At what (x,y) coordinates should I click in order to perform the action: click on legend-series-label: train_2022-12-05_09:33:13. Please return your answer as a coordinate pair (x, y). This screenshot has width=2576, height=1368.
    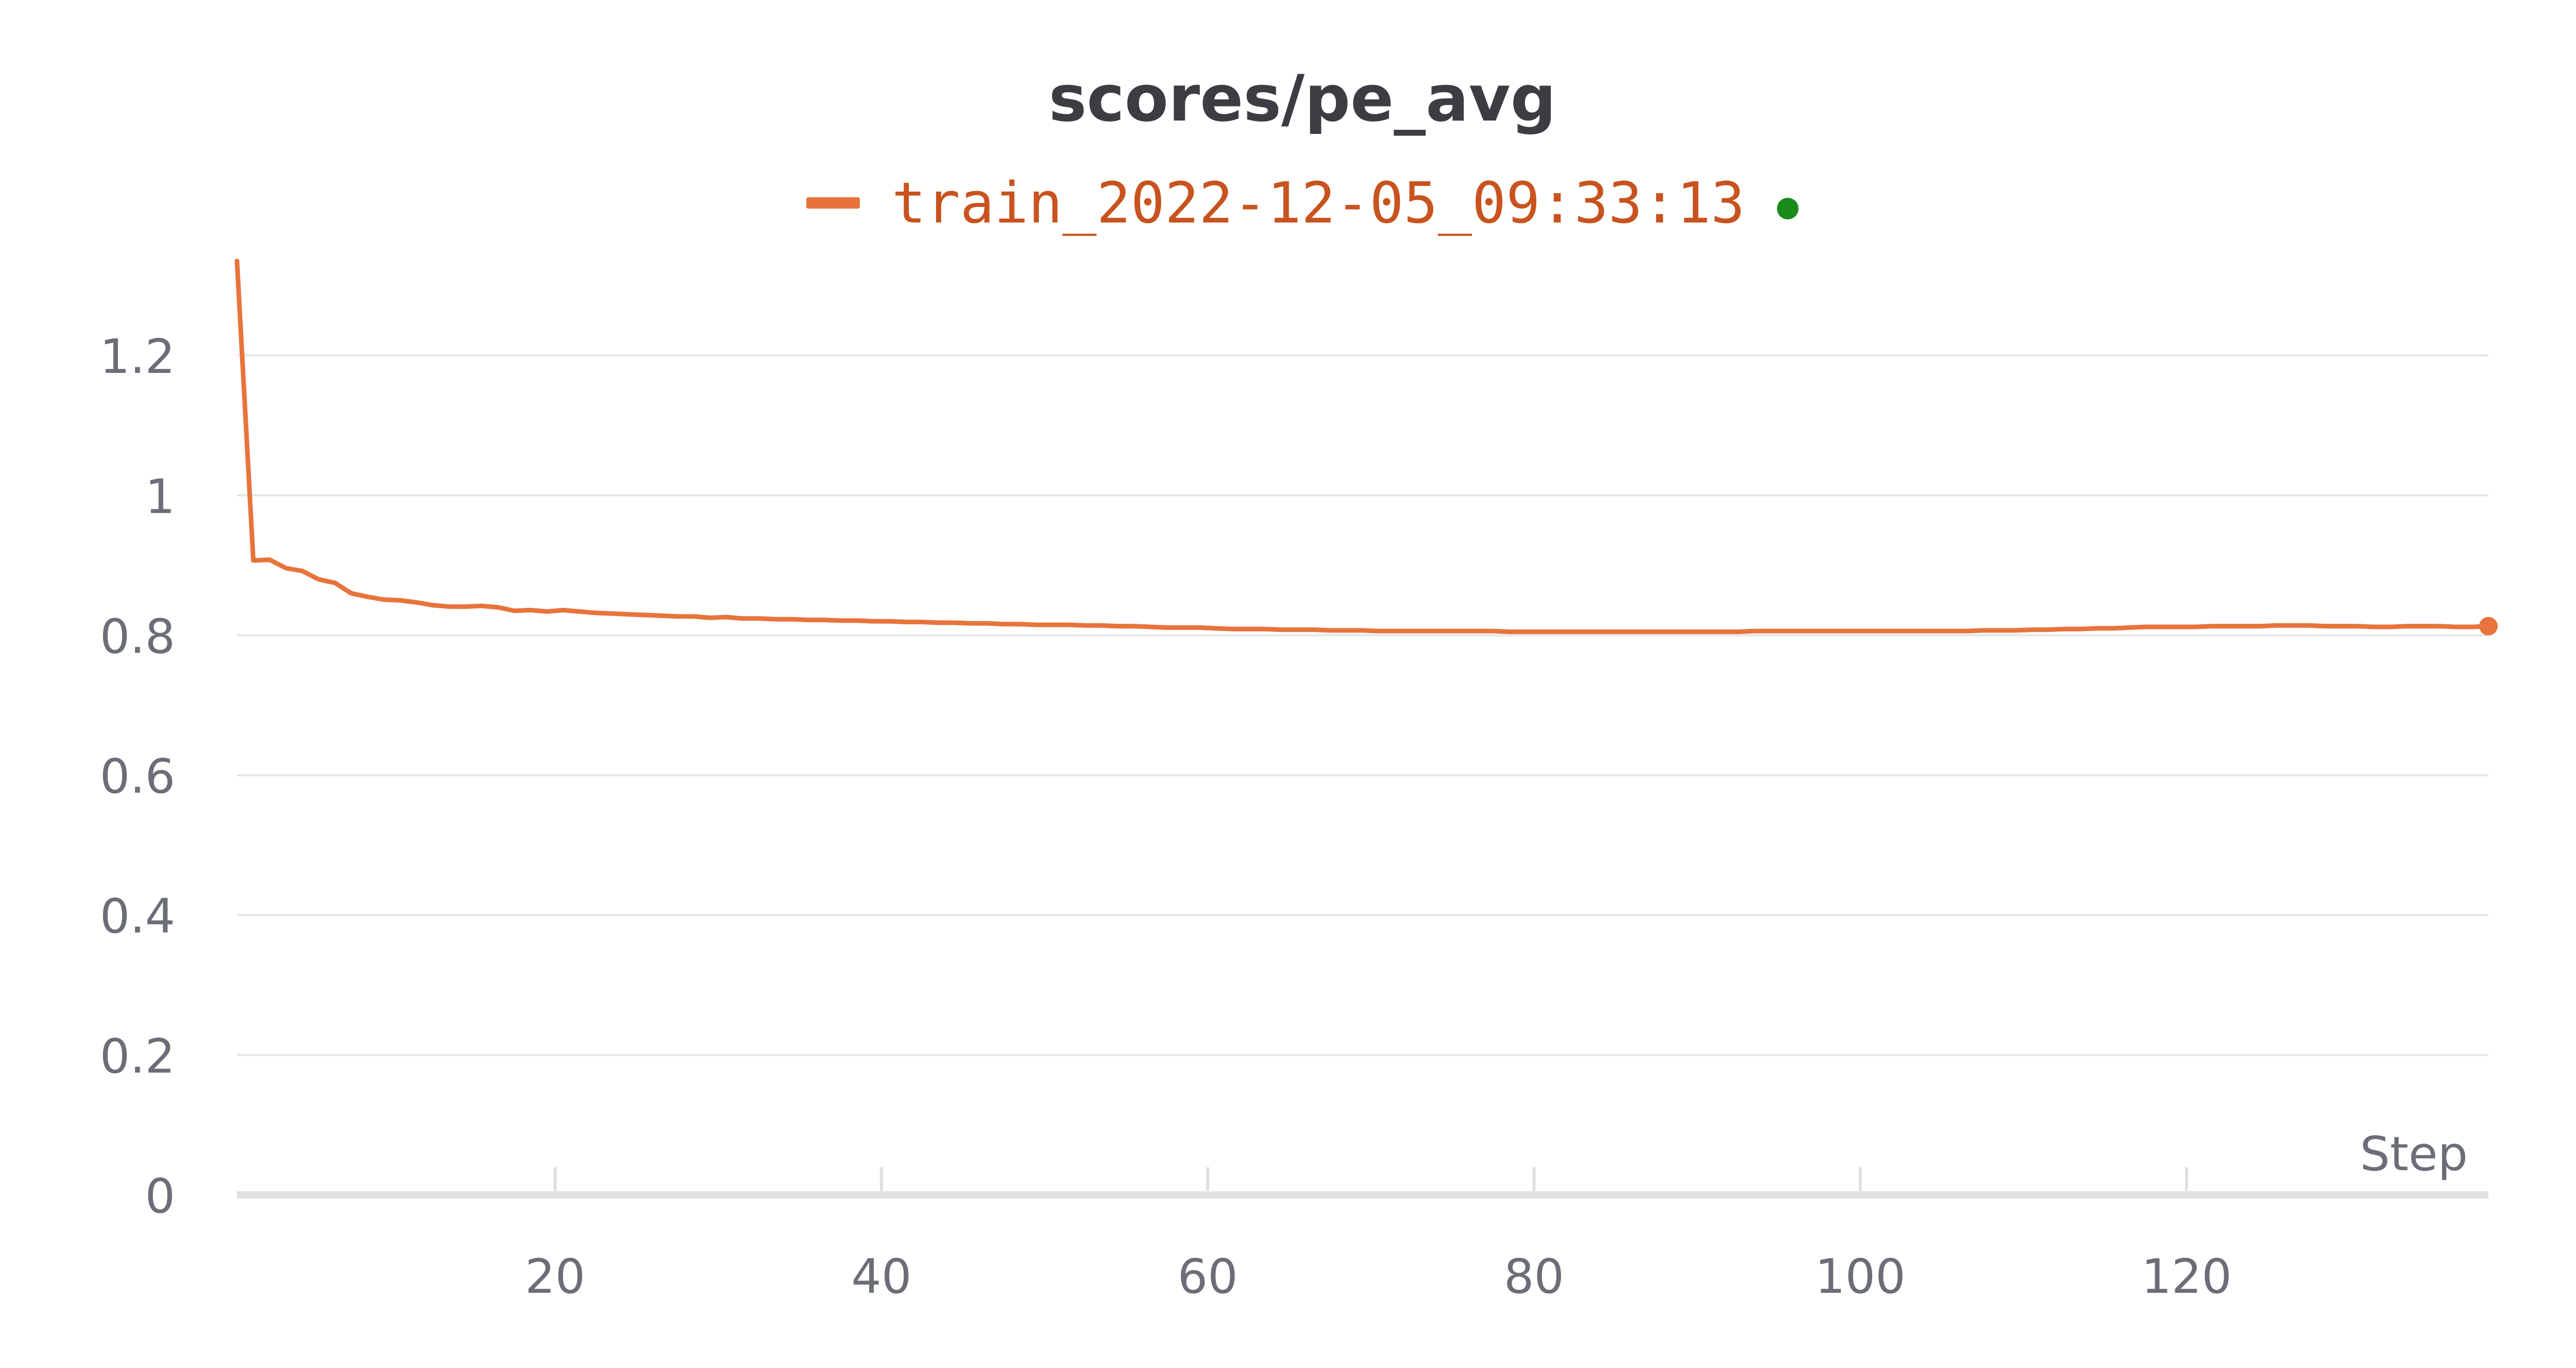
    Looking at the image, I should click on (1318, 203).